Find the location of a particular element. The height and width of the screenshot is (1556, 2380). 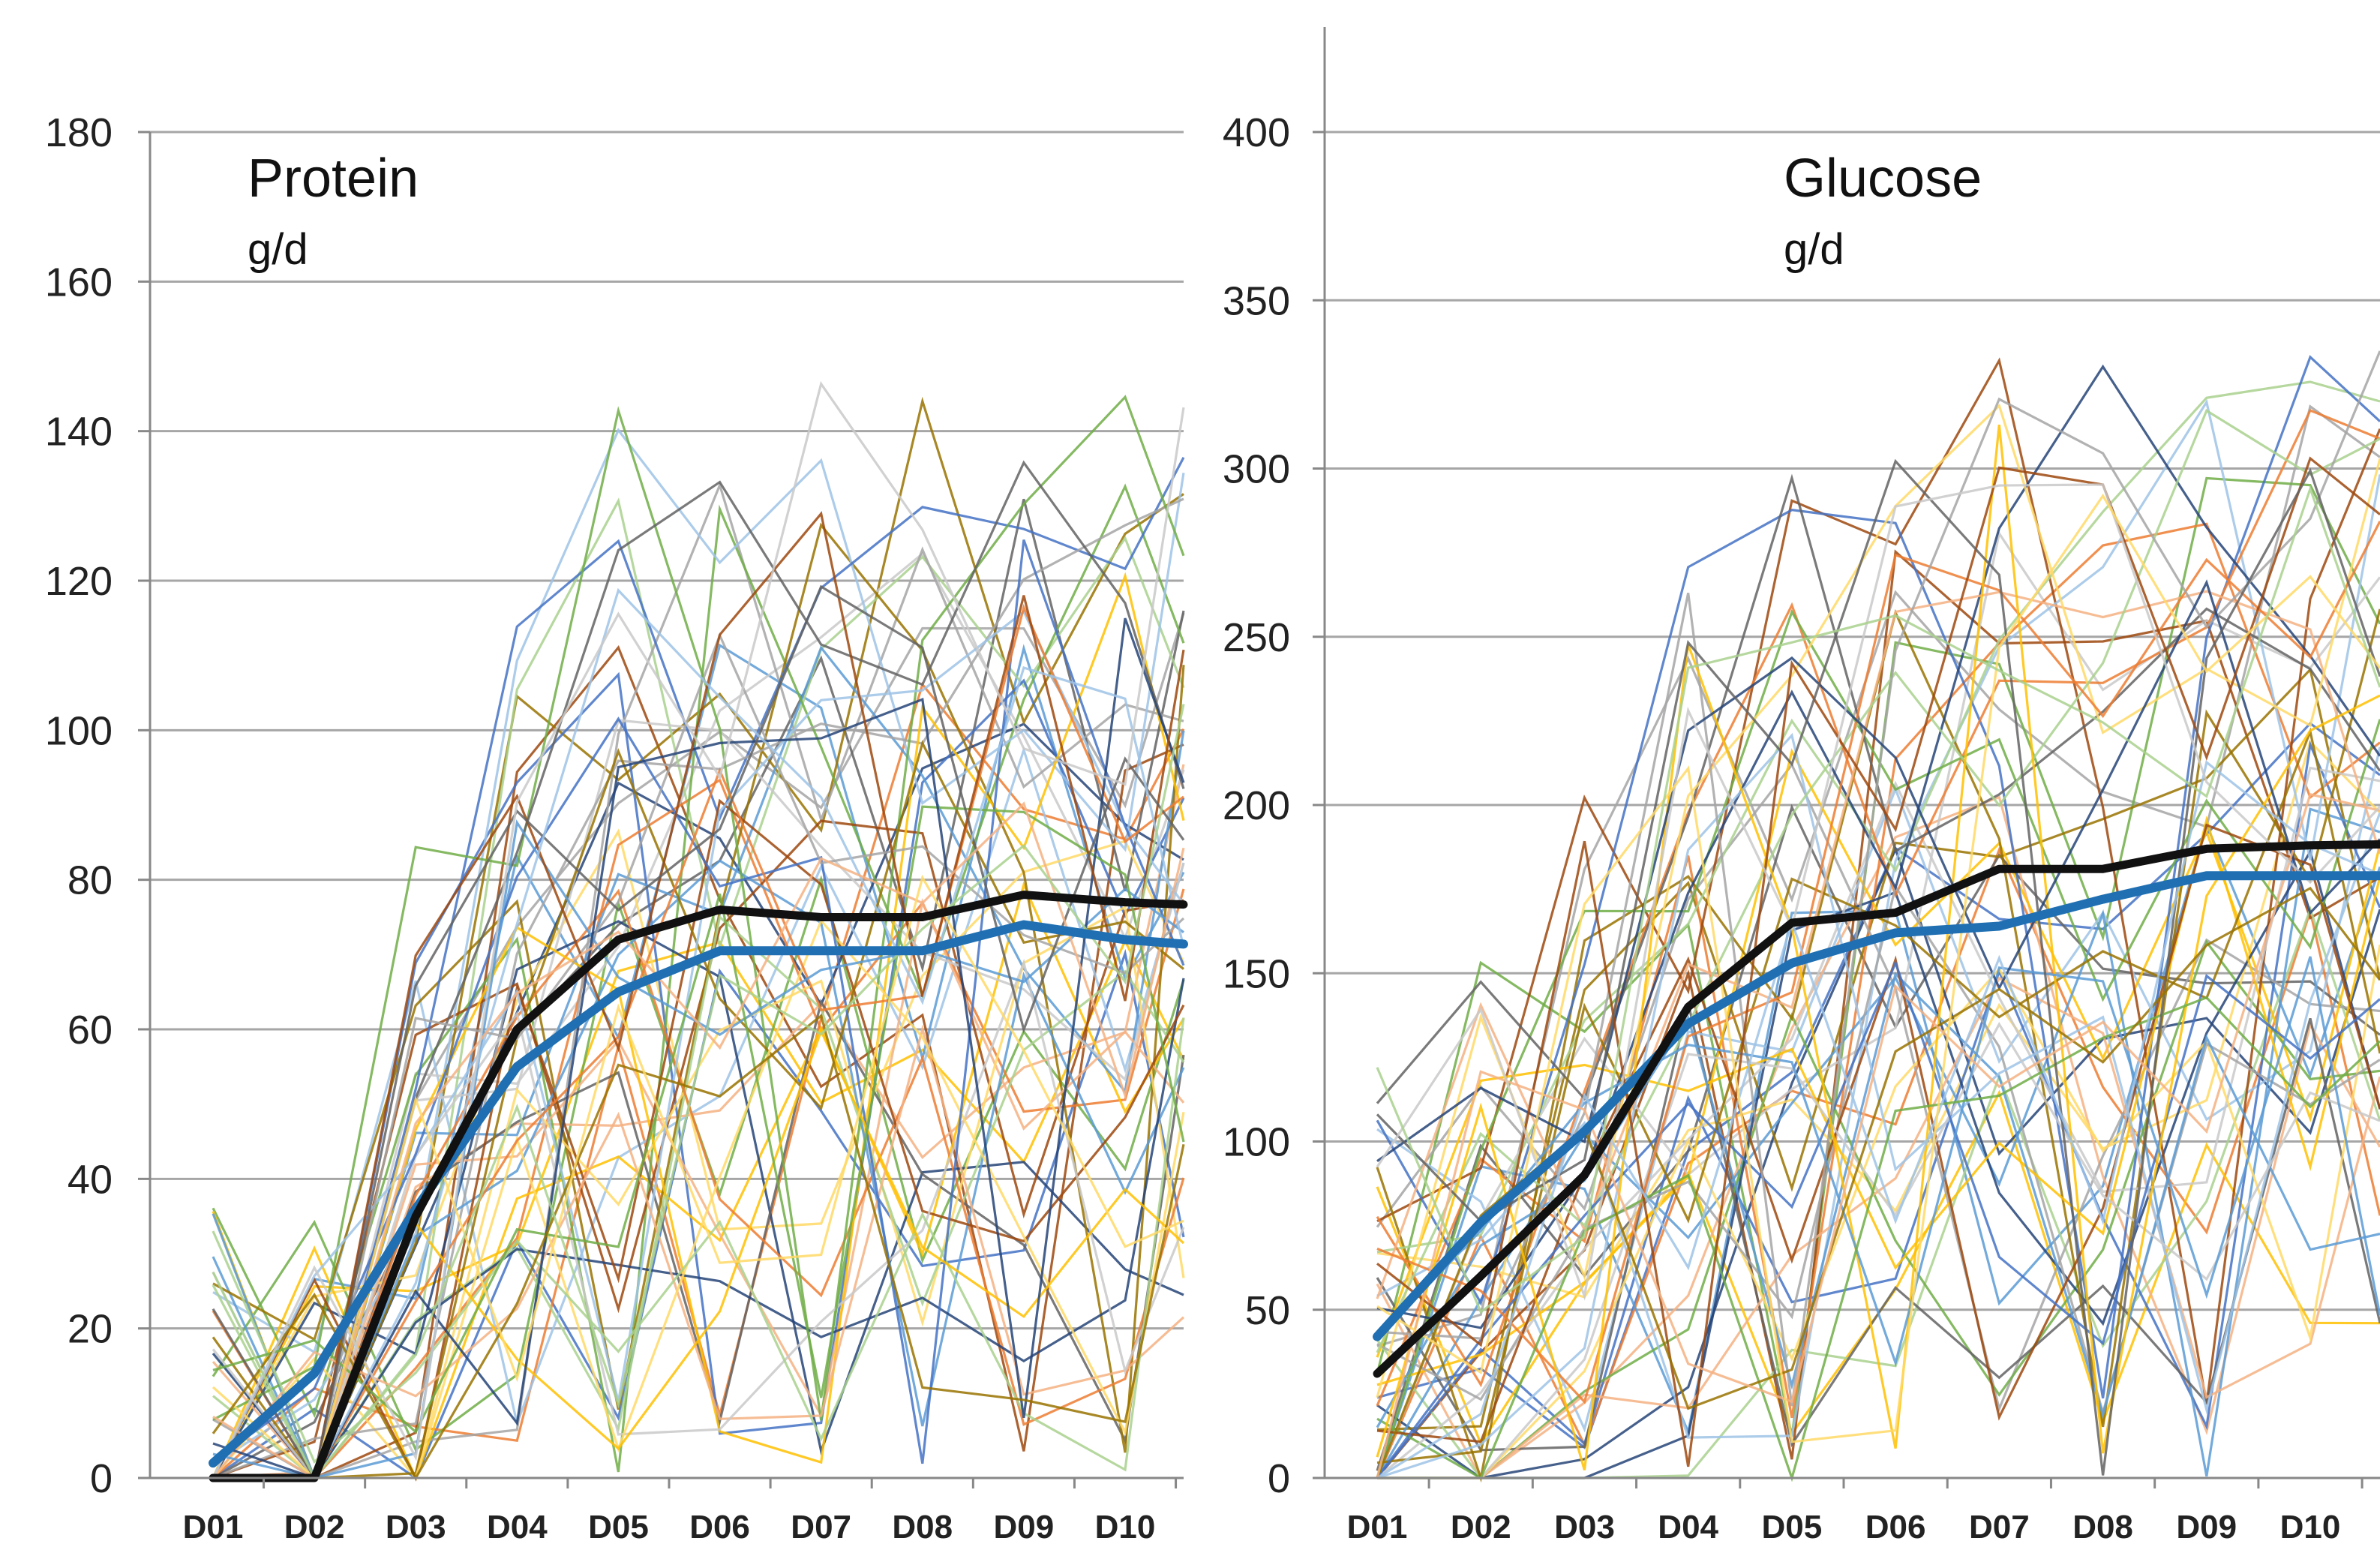

glucose-y-tick-label: 0 is located at coordinates (1279, 1478).